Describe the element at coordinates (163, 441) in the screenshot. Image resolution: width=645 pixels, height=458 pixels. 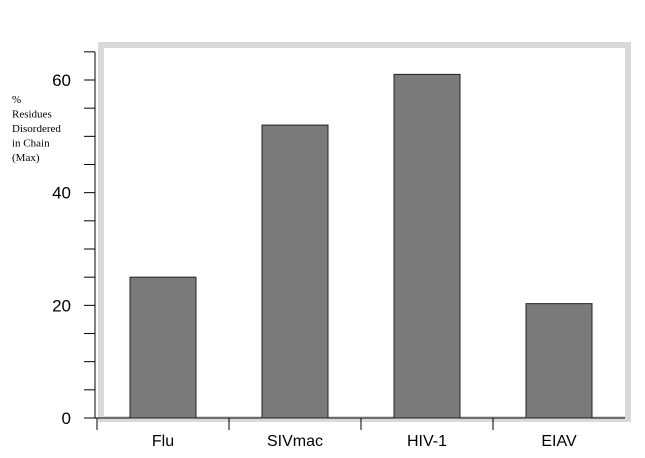
I see `x-tick-label: Flu` at that location.